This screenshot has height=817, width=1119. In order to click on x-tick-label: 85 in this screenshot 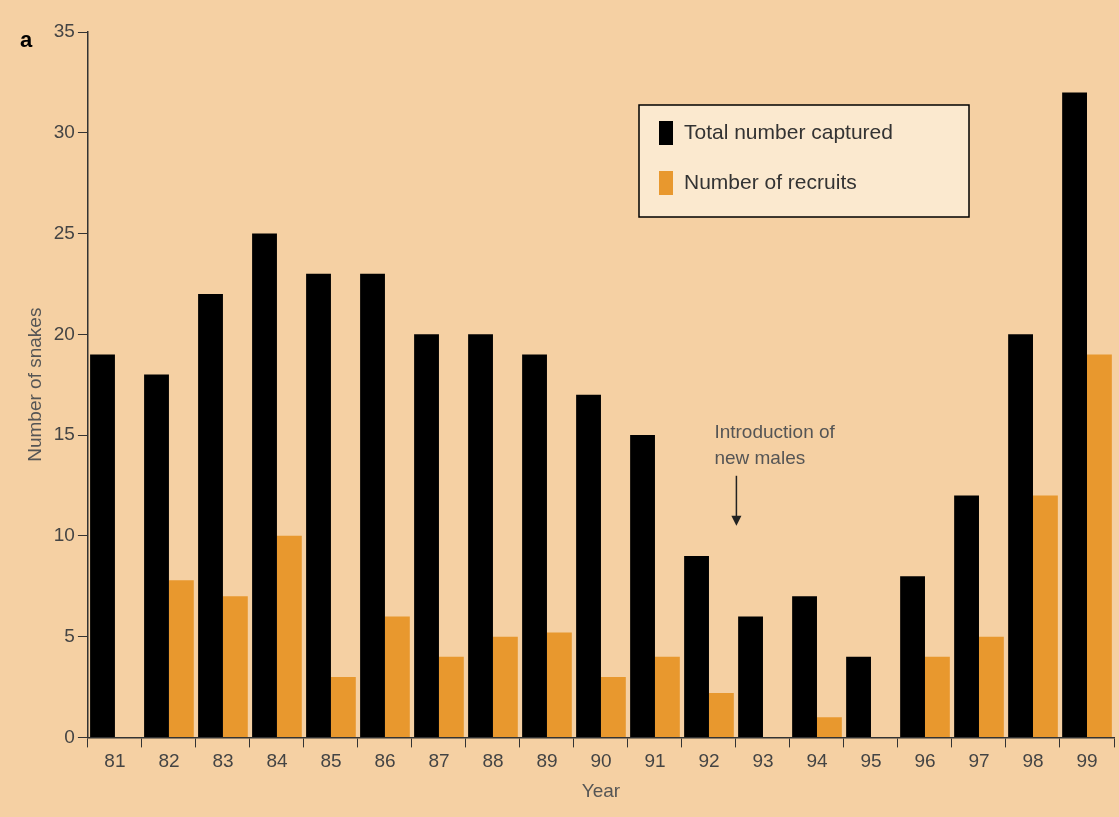, I will do `click(331, 761)`.